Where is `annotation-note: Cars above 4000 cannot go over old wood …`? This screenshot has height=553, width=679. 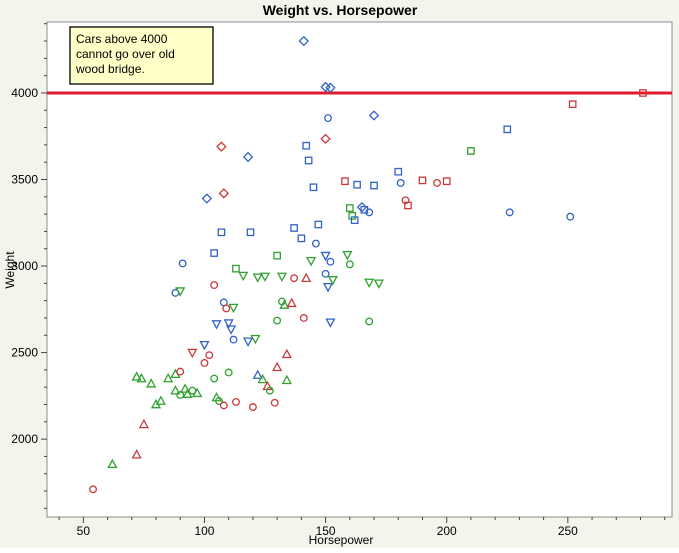 annotation-note: Cars above 4000 cannot go over old wood … is located at coordinates (141, 55).